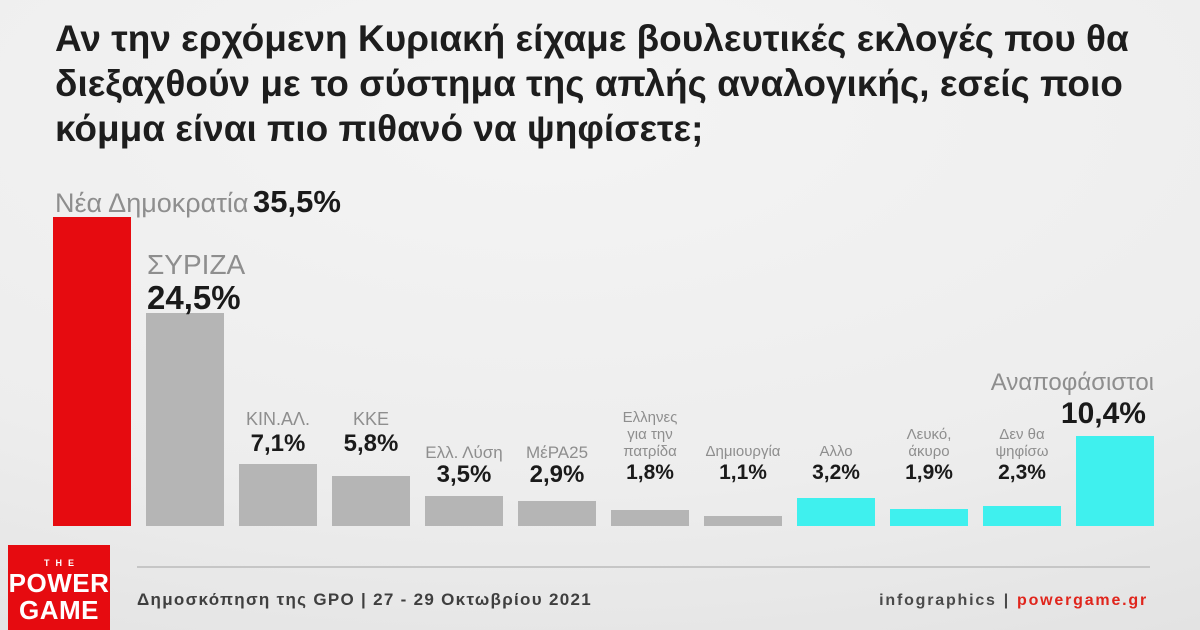 This screenshot has height=630, width=1200. Describe the element at coordinates (464, 452) in the screenshot. I see `party-name: Ελλ. Λύση` at that location.